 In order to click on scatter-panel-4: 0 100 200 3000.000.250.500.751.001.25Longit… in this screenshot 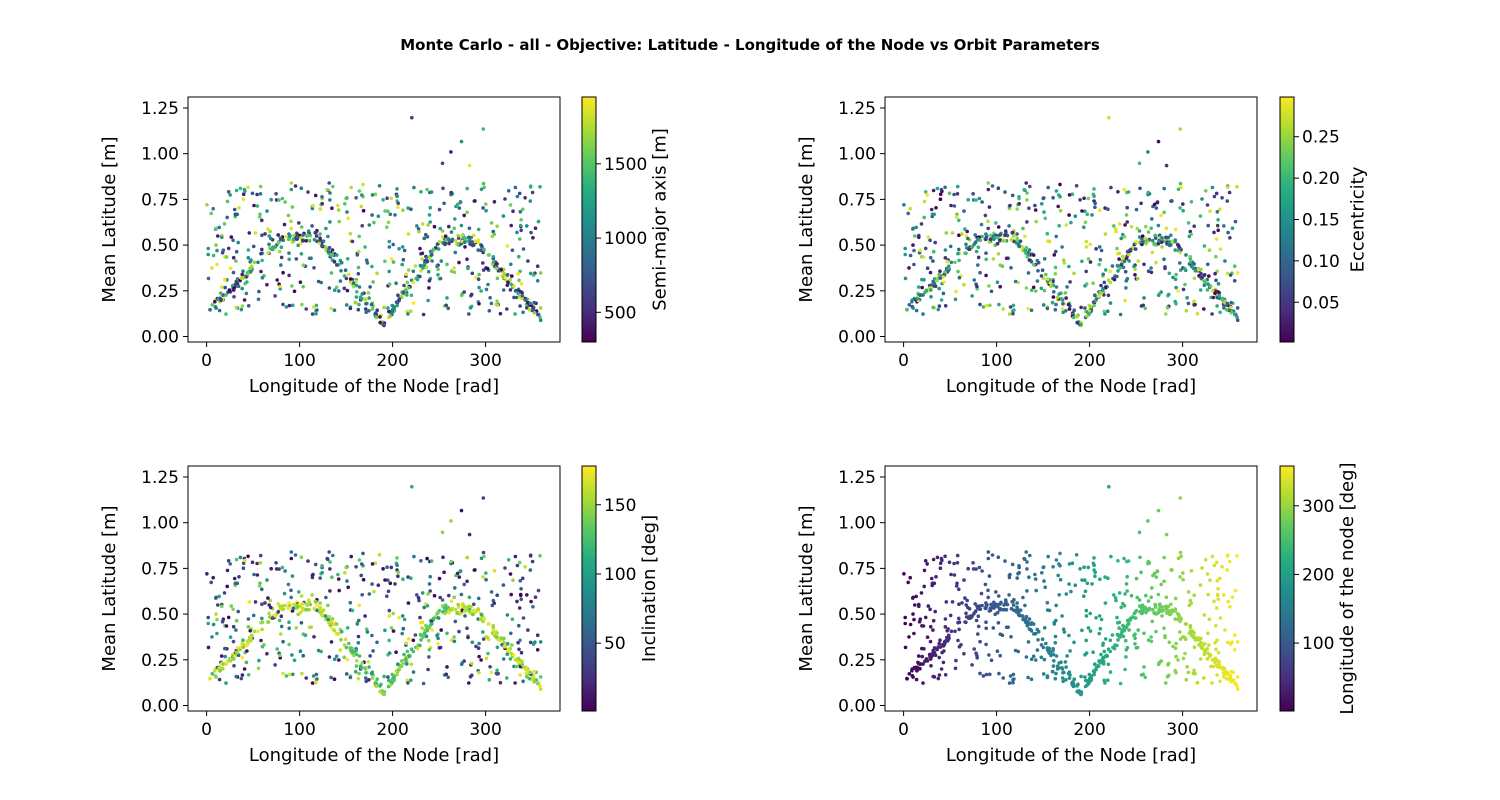, I will do `click(1077, 614)`.